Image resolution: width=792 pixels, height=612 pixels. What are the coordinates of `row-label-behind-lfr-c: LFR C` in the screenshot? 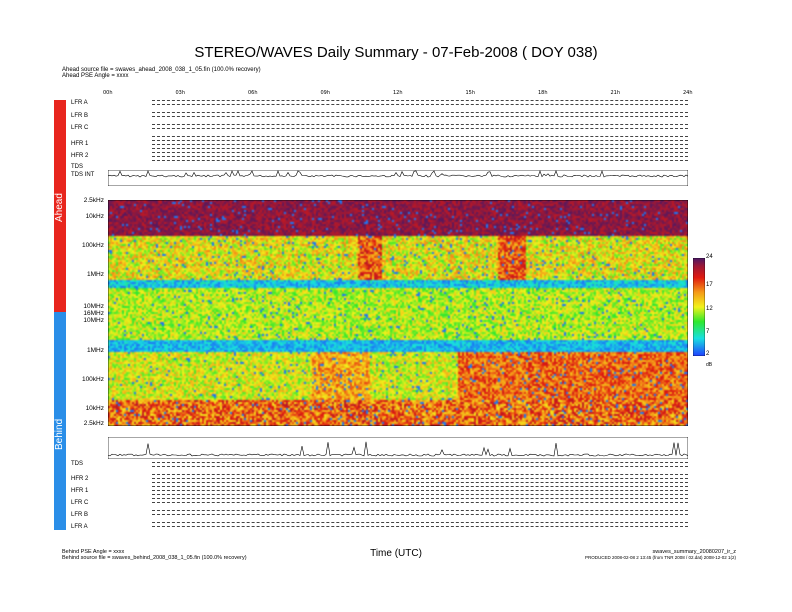 It's located at (80, 503).